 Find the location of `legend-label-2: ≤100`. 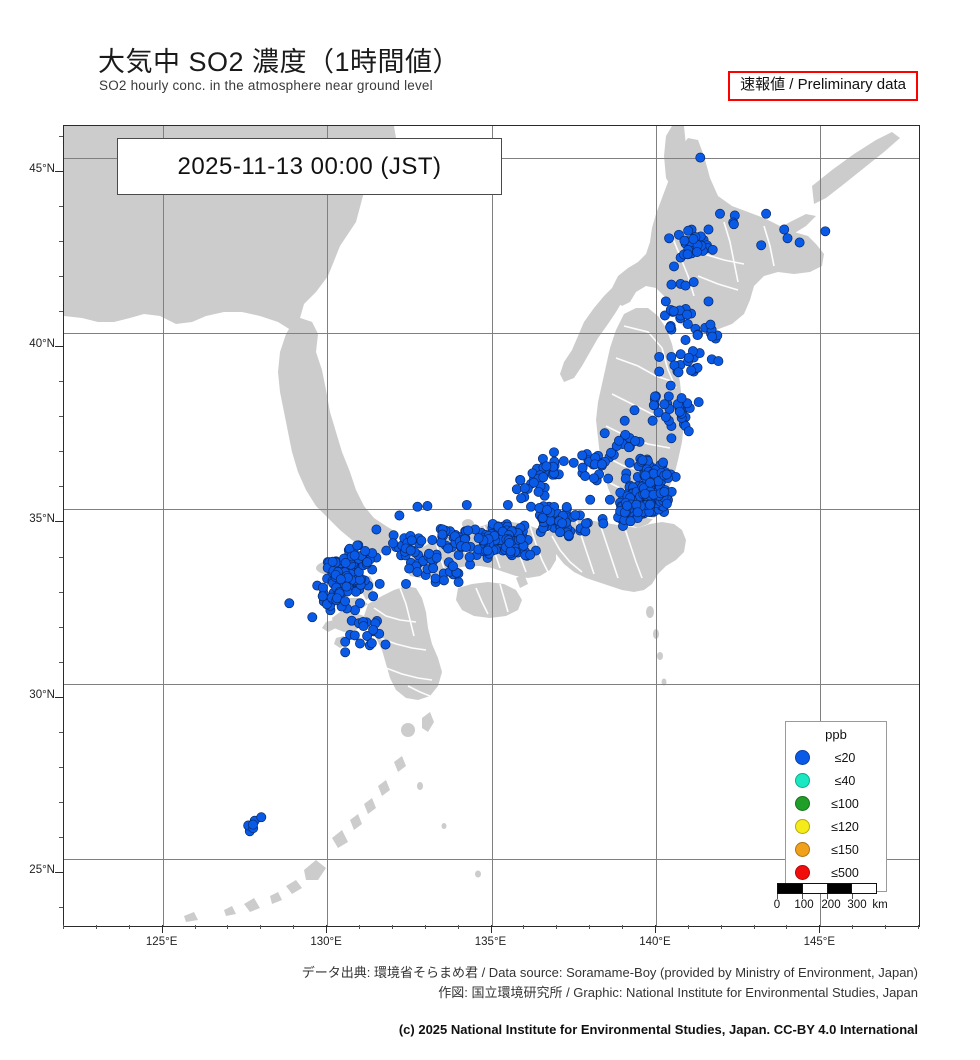

legend-label-2: ≤100 is located at coordinates (845, 803).